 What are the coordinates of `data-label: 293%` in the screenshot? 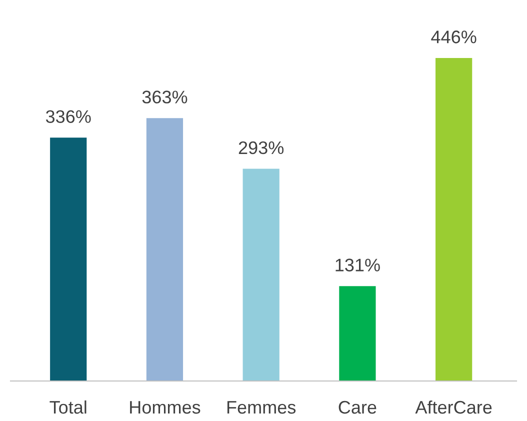 It's located at (261, 147).